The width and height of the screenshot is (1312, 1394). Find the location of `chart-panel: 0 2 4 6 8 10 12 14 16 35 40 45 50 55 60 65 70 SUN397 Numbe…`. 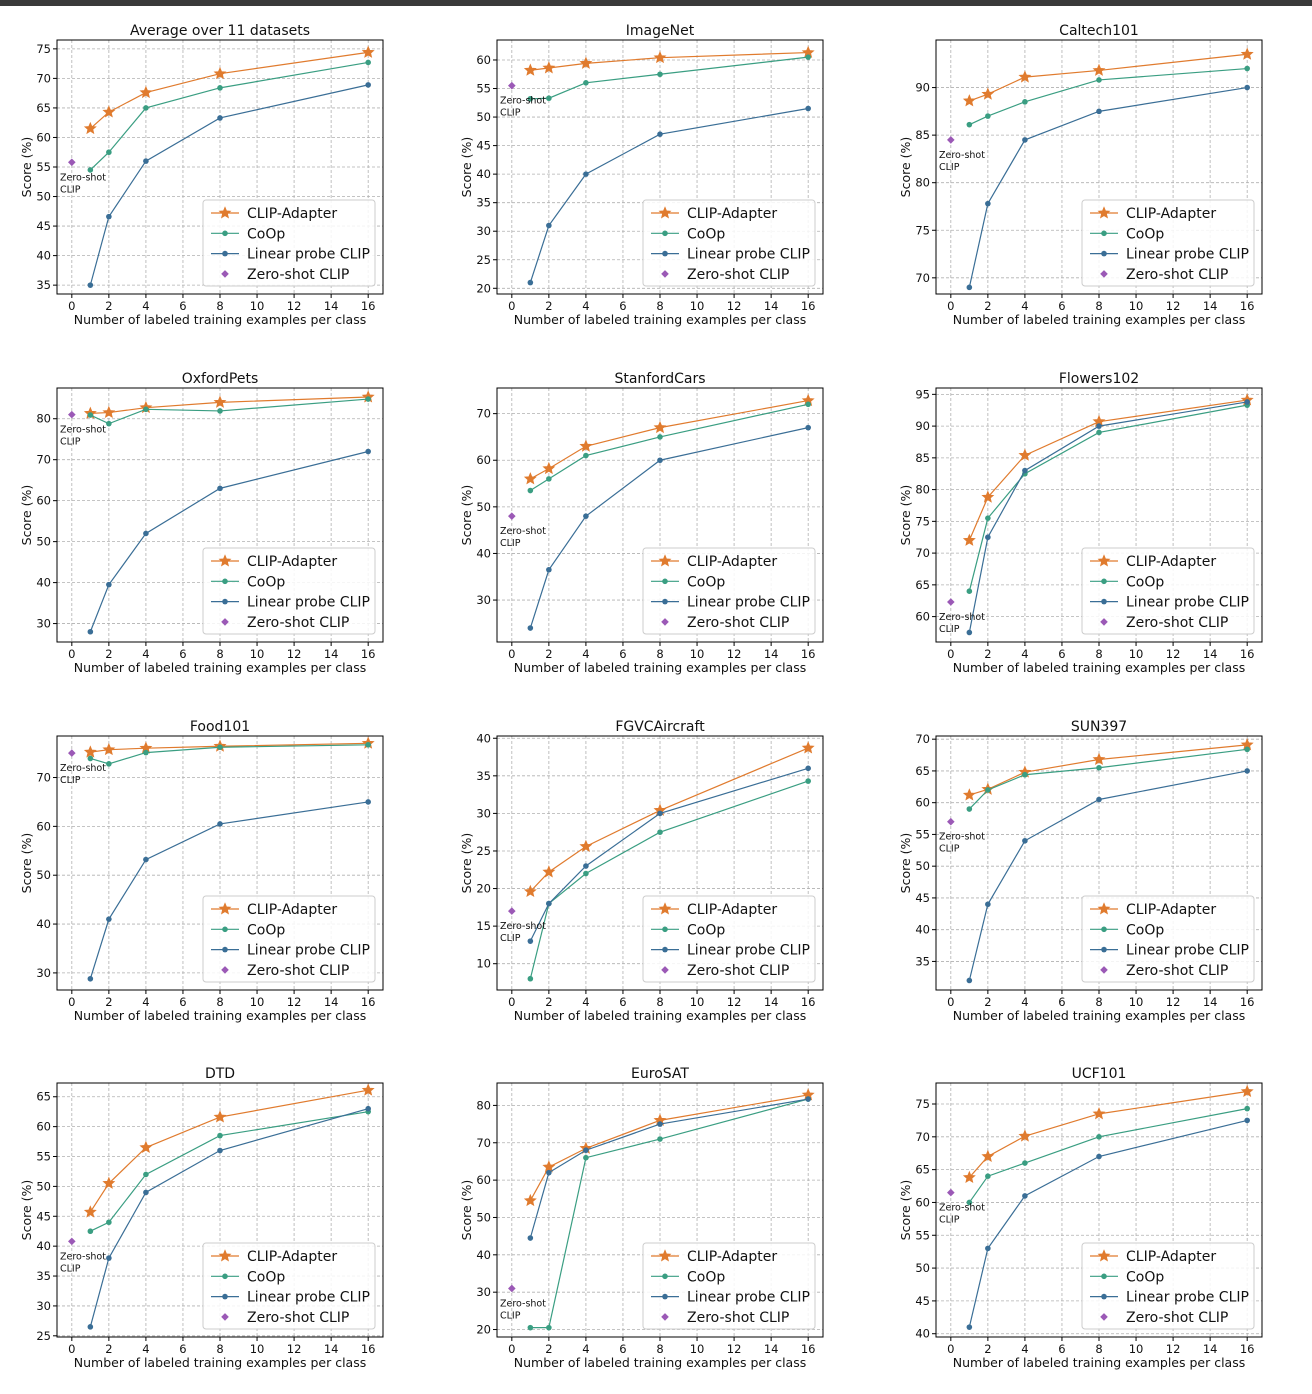

chart-panel: 0 2 4 6 8 10 12 14 16 35 40 45 50 55 60 65 70 SUN397 Numbe… is located at coordinates (1080, 871).